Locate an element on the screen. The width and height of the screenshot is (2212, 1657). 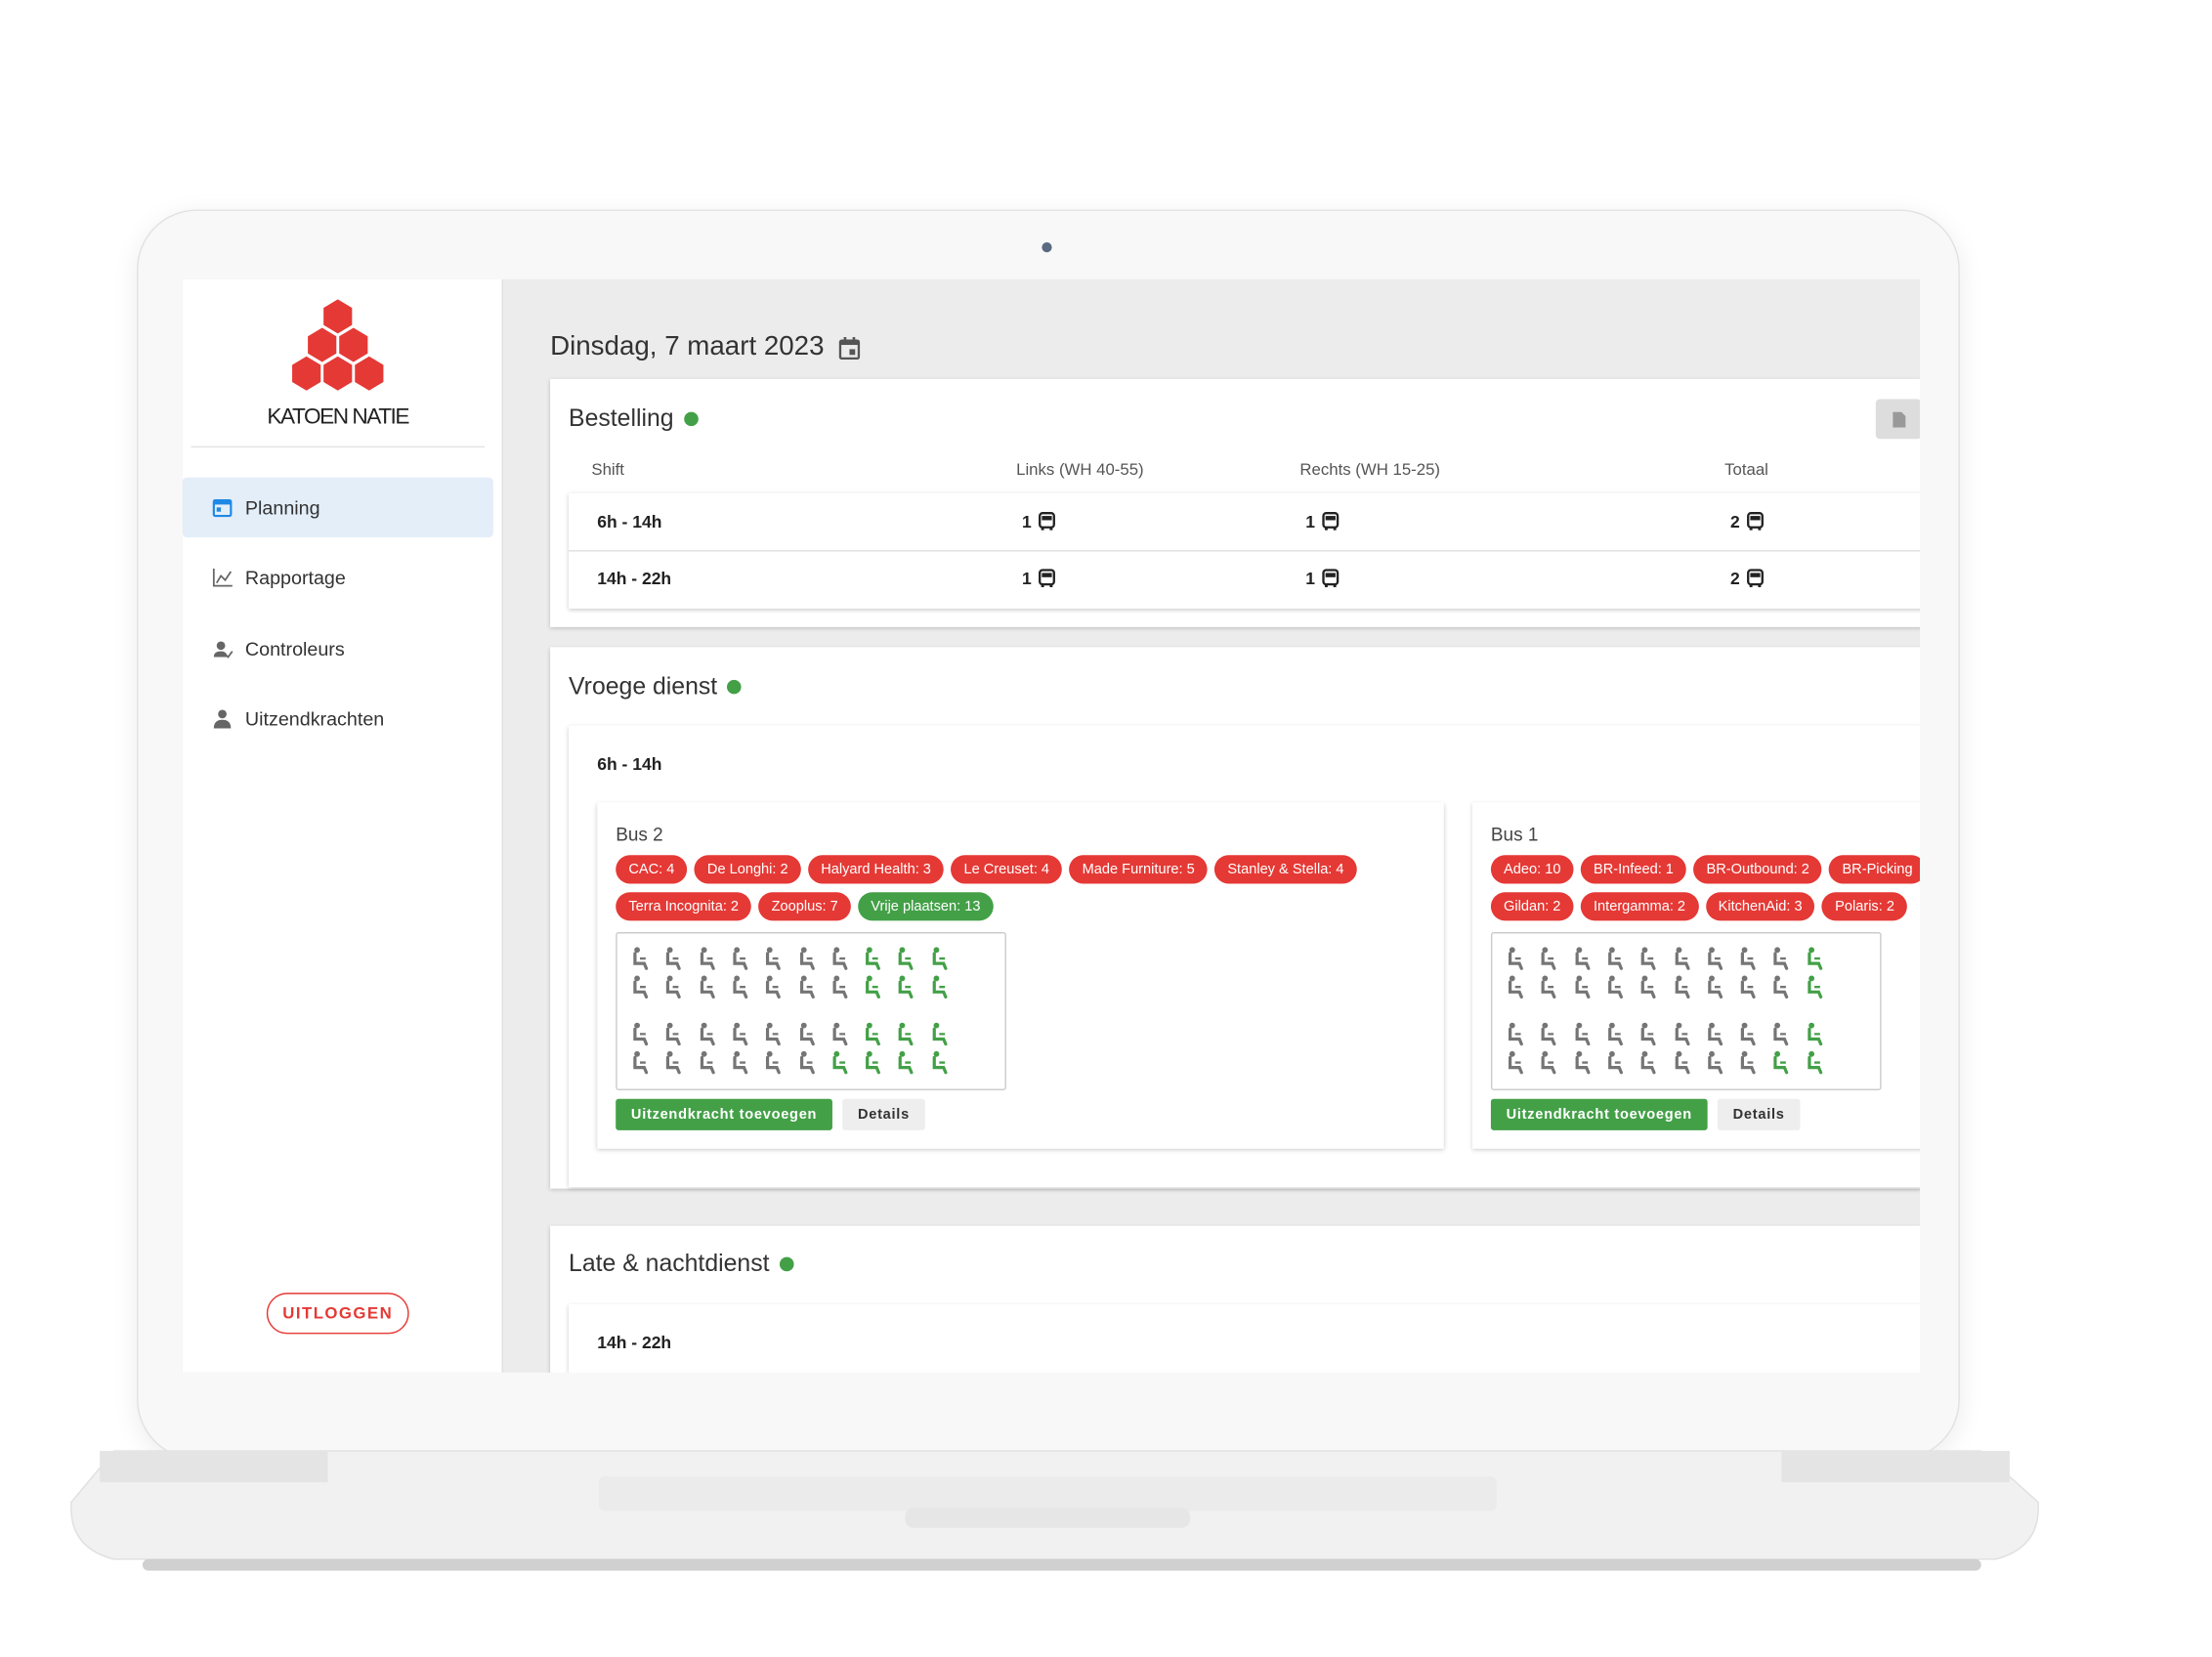
tag: BR-Picking is located at coordinates (1875, 869).